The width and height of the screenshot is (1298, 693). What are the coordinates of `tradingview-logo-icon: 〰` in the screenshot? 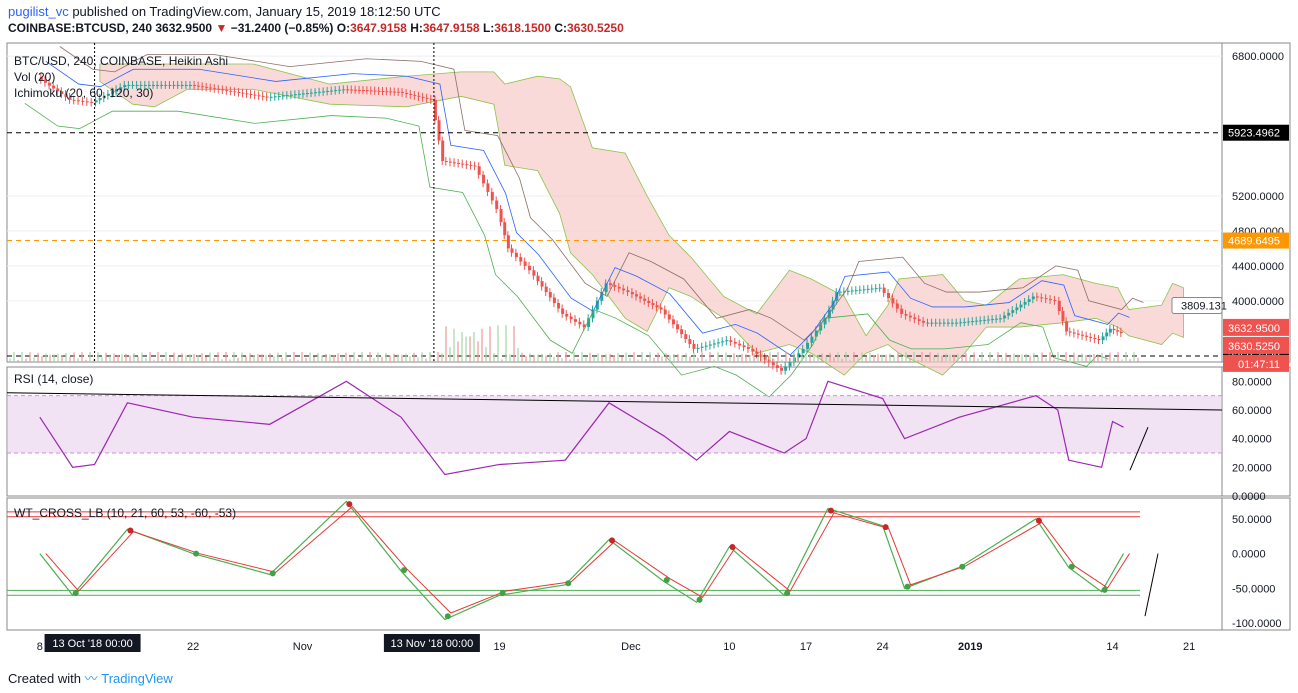 It's located at (91, 678).